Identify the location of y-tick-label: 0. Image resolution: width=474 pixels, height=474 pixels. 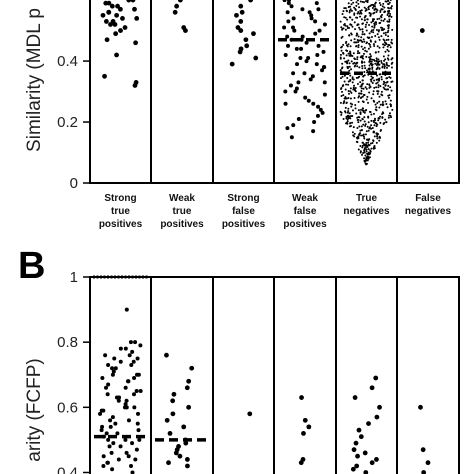
(74, 183).